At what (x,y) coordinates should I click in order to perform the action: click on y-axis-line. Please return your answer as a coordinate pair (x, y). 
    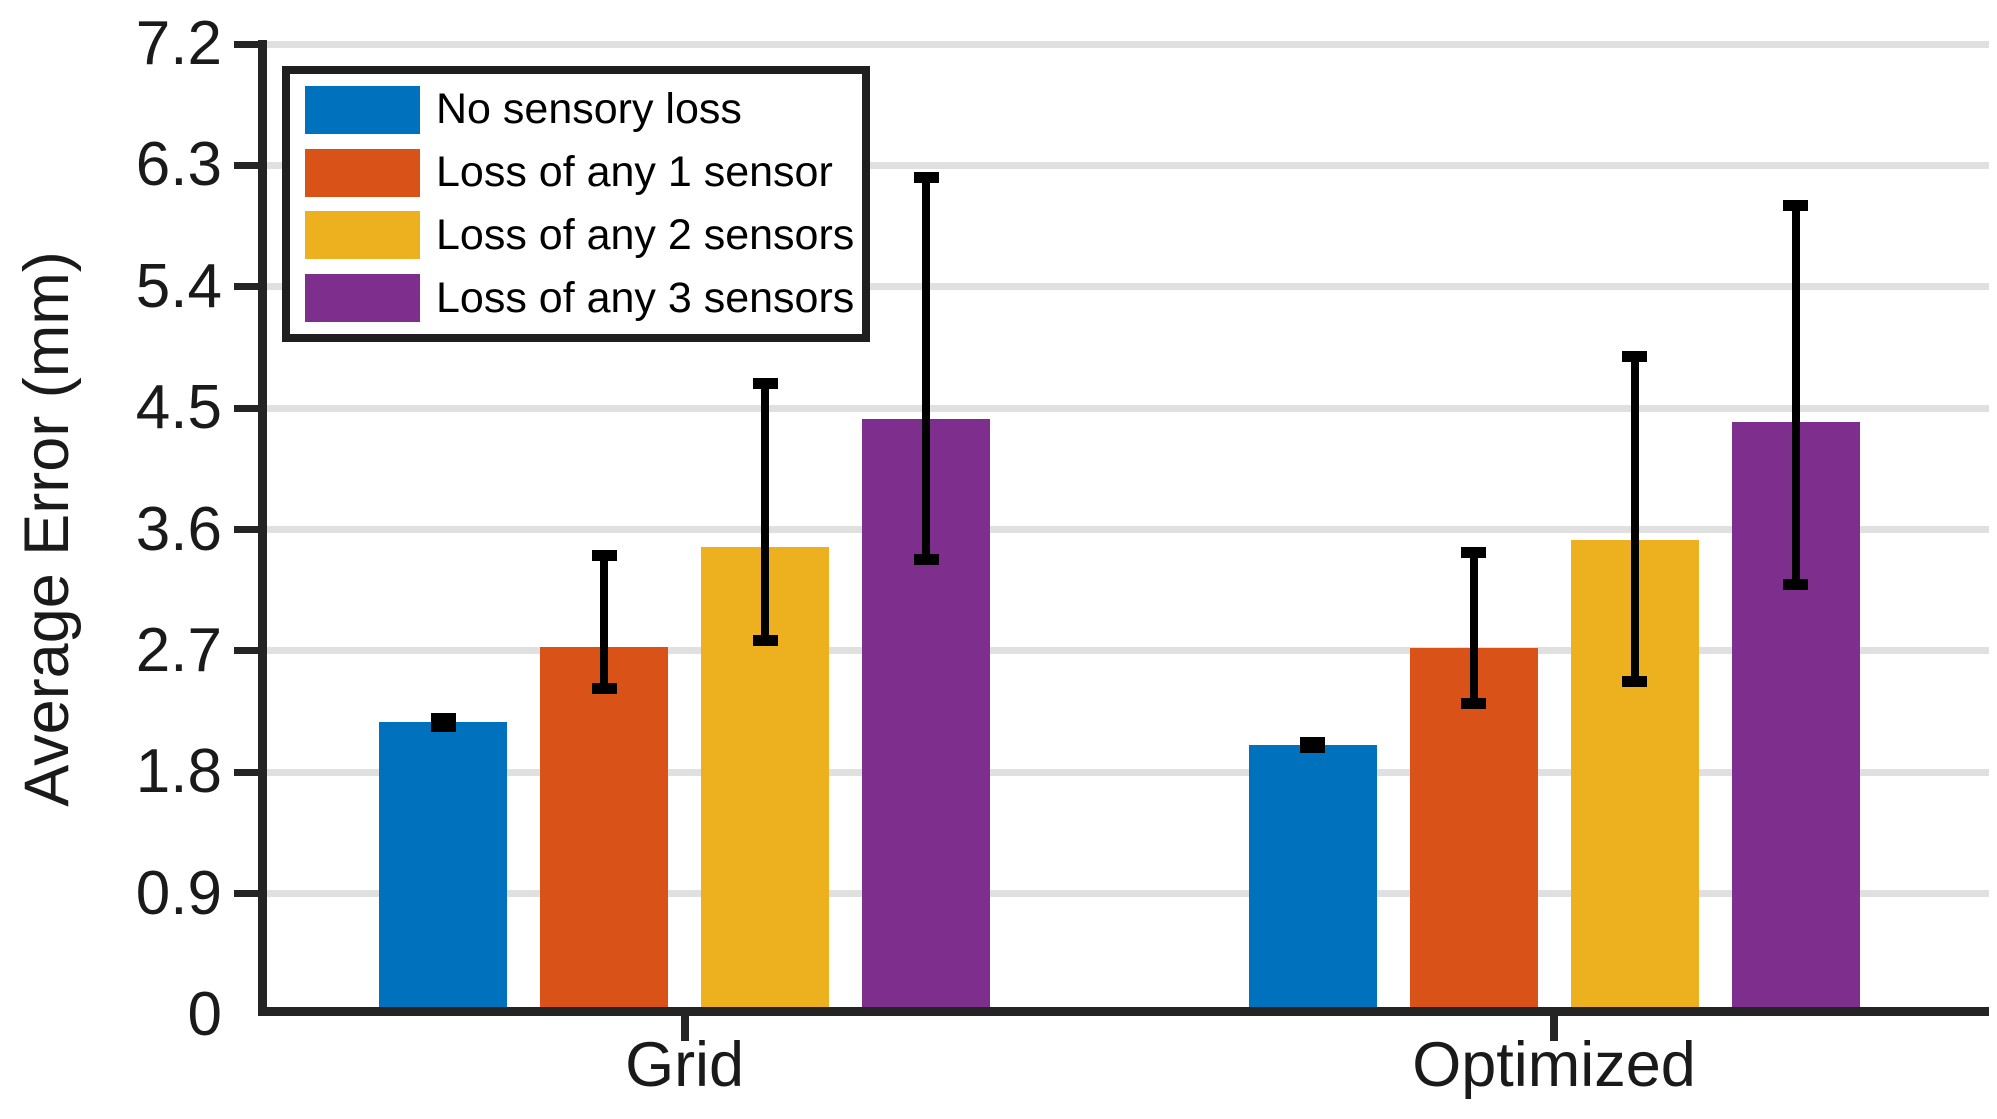
    Looking at the image, I should click on (262, 528).